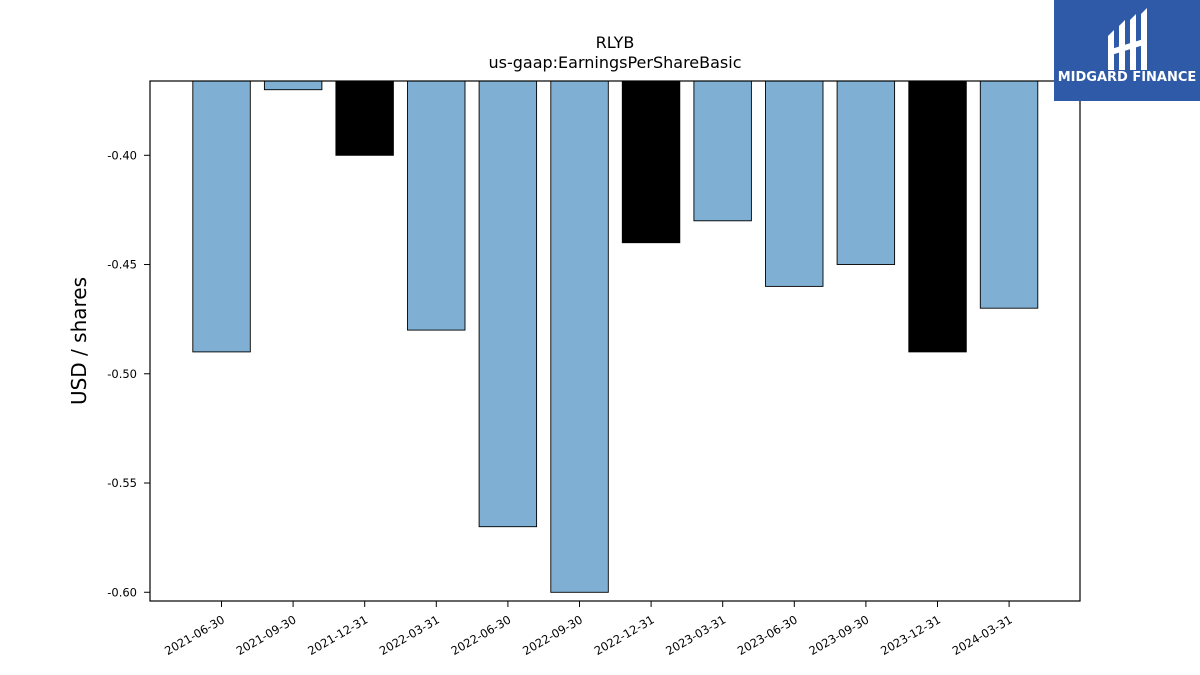 This screenshot has width=1200, height=675. Describe the element at coordinates (1127, 77) in the screenshot. I see `logo-text: MIDGARD FINANCE` at that location.